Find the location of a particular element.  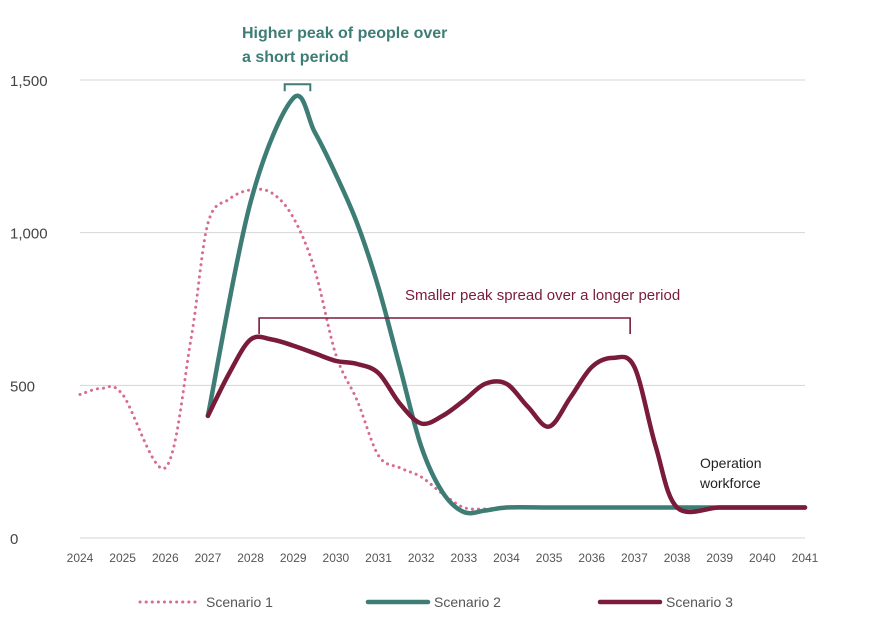

y-tick-label-1000: 1,000 is located at coordinates (29, 234).